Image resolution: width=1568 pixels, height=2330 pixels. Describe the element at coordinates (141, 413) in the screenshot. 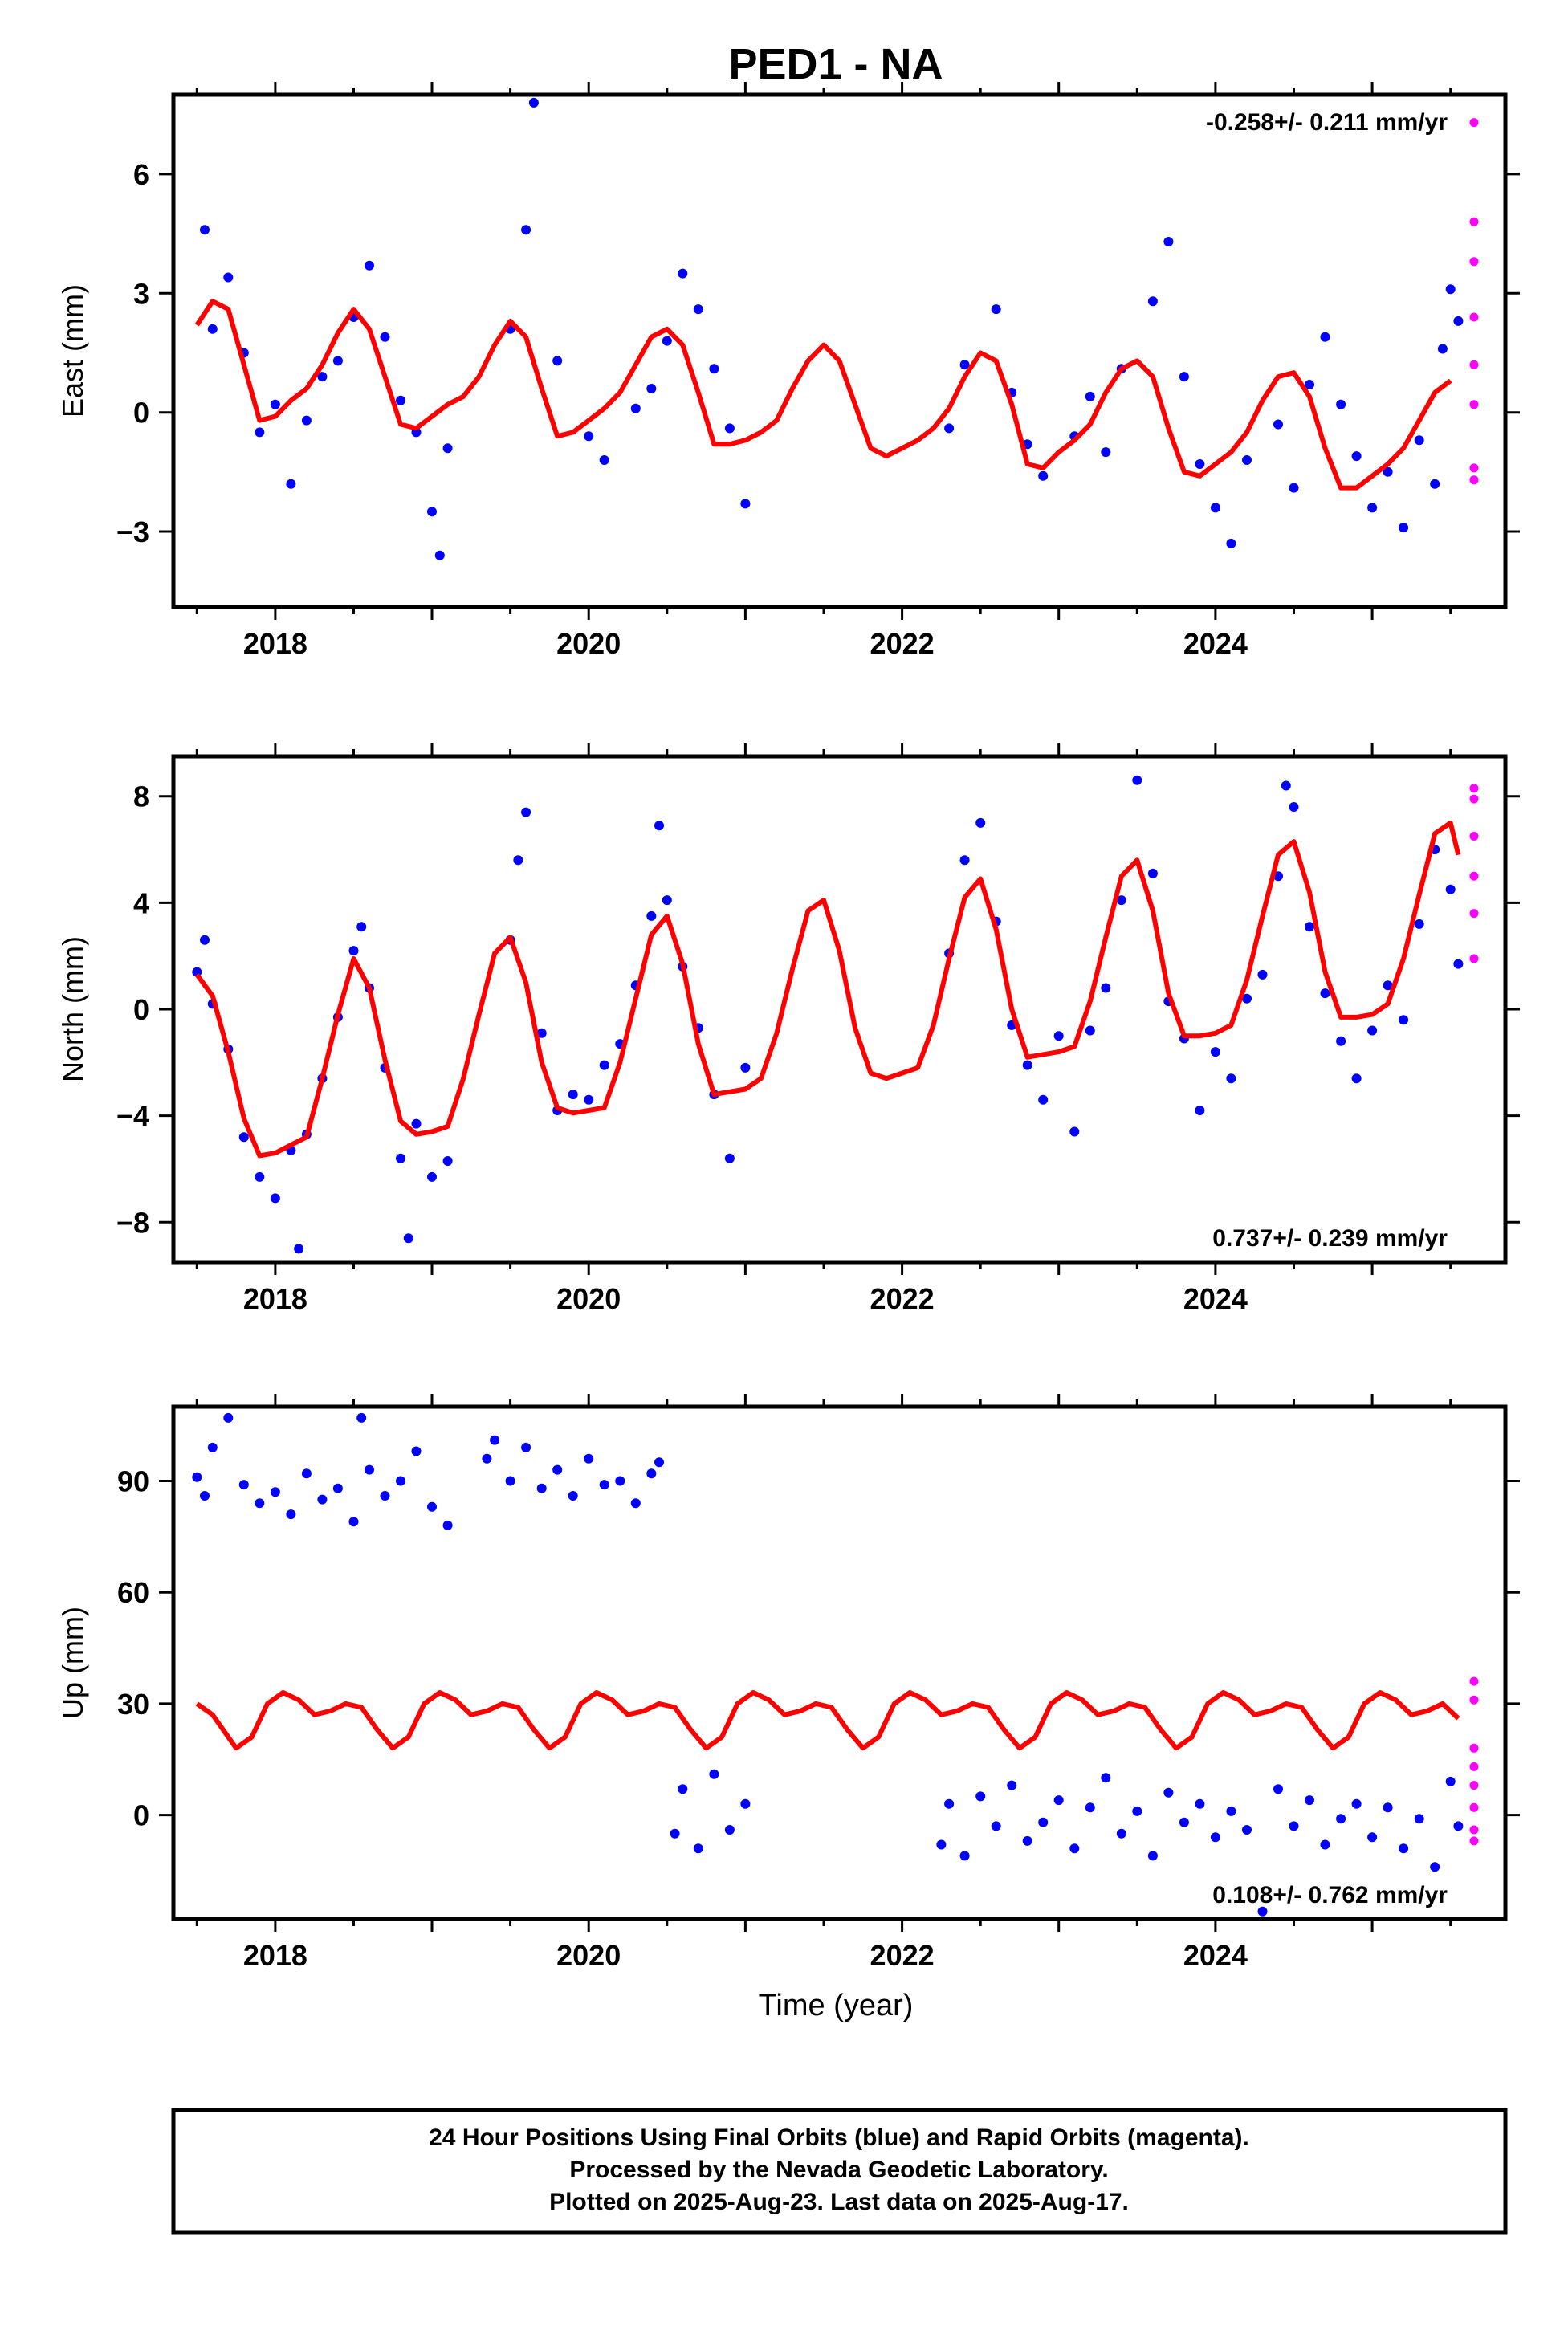

I see `east-y-tick-label: 0` at that location.